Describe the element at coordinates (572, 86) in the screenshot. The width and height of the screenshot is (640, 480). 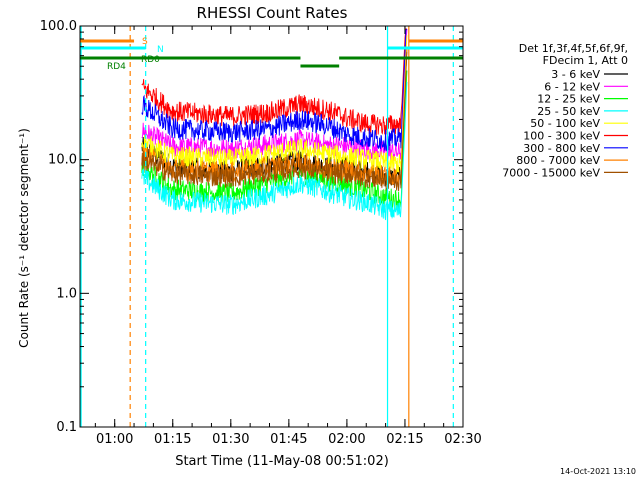
I see `legend-label-1: 6 - 12 keV` at that location.